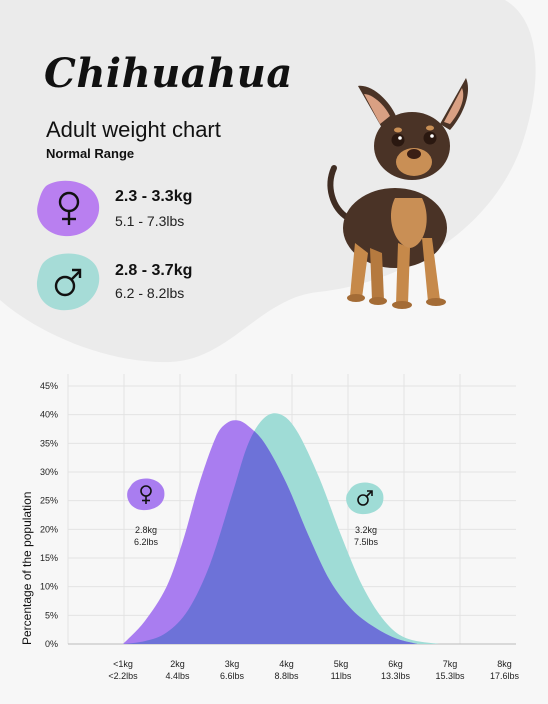 Image resolution: width=548 pixels, height=704 pixels. Describe the element at coordinates (154, 196) in the screenshot. I see `female-range-kg: 2.3 - 3.3kg` at that location.